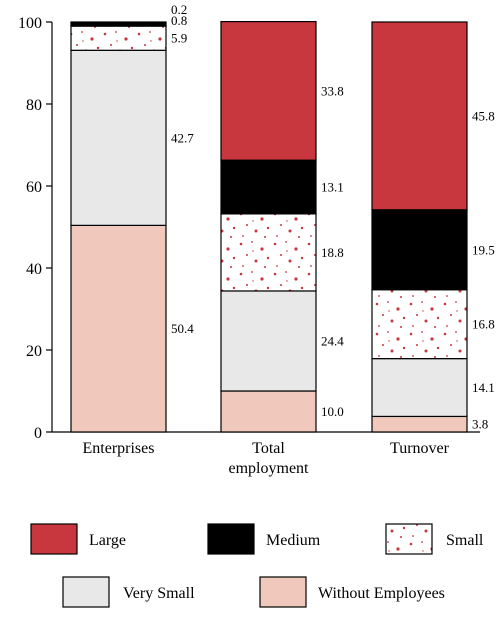 Image resolution: width=501 pixels, height=622 pixels. What do you see at coordinates (268, 341) in the screenshot?
I see `bar-total-employment-very-small` at bounding box center [268, 341].